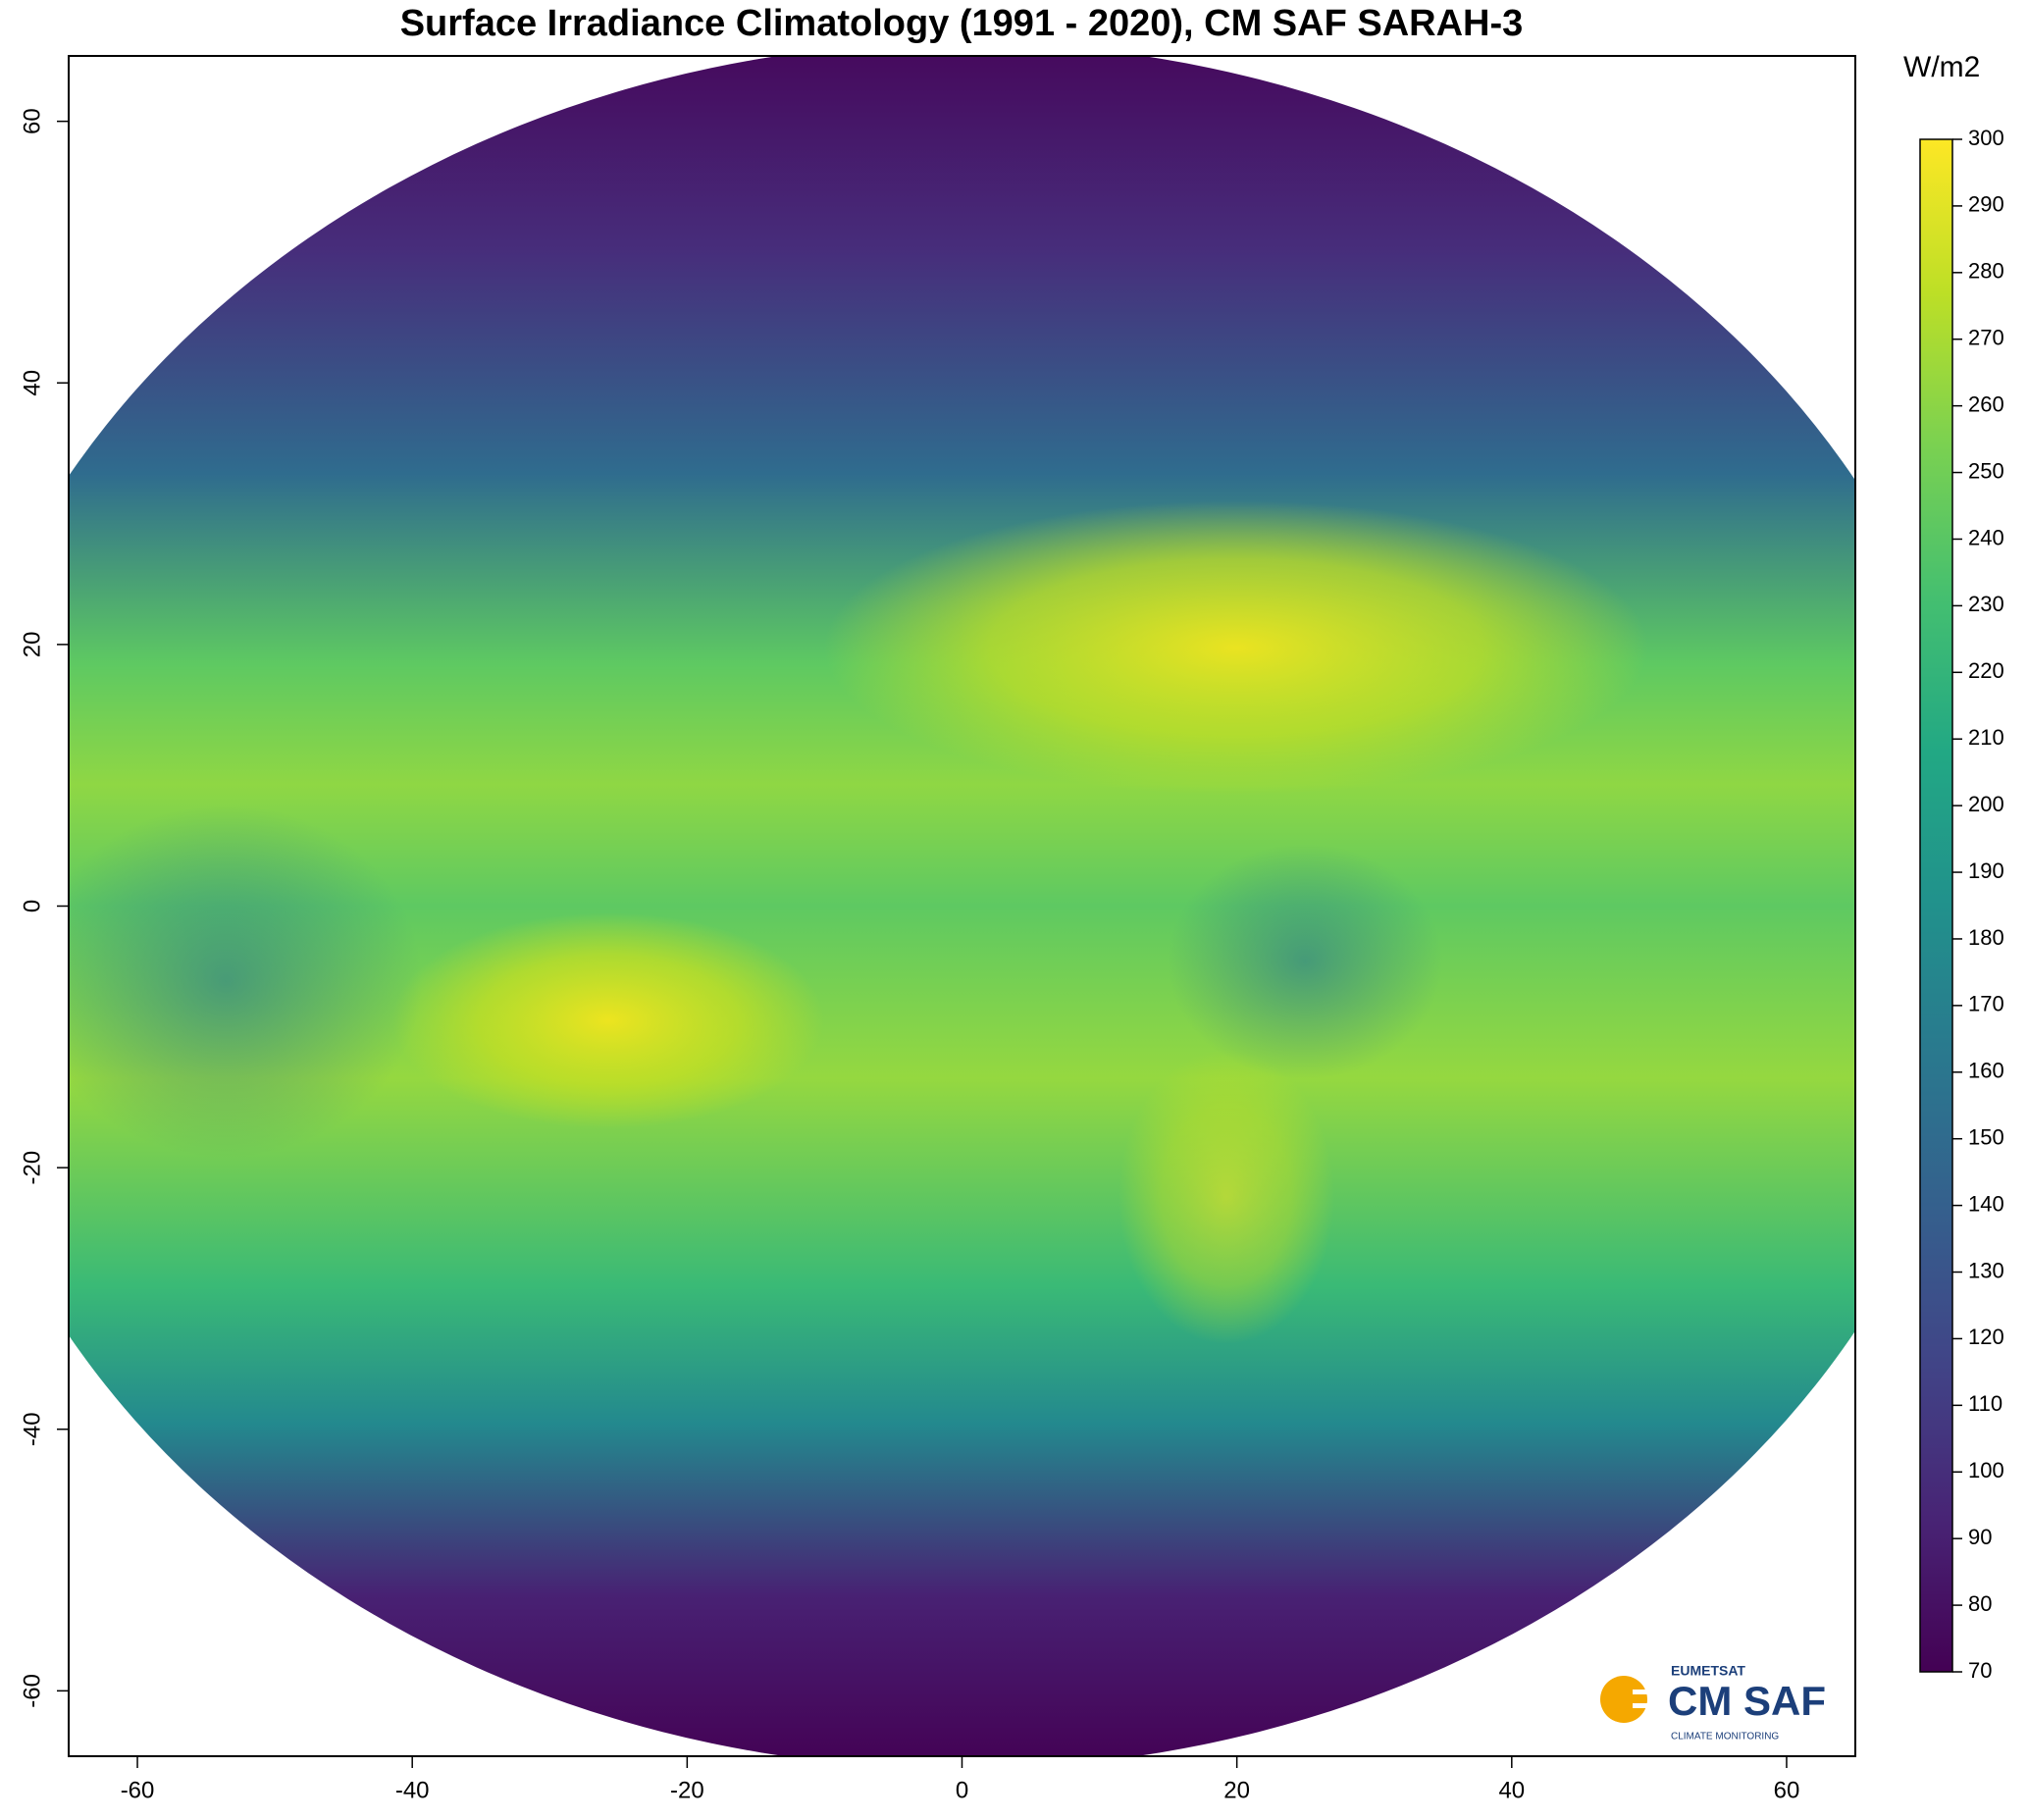  Describe the element at coordinates (1986, 1004) in the screenshot. I see `colorbar-tick-label: 170` at that location.